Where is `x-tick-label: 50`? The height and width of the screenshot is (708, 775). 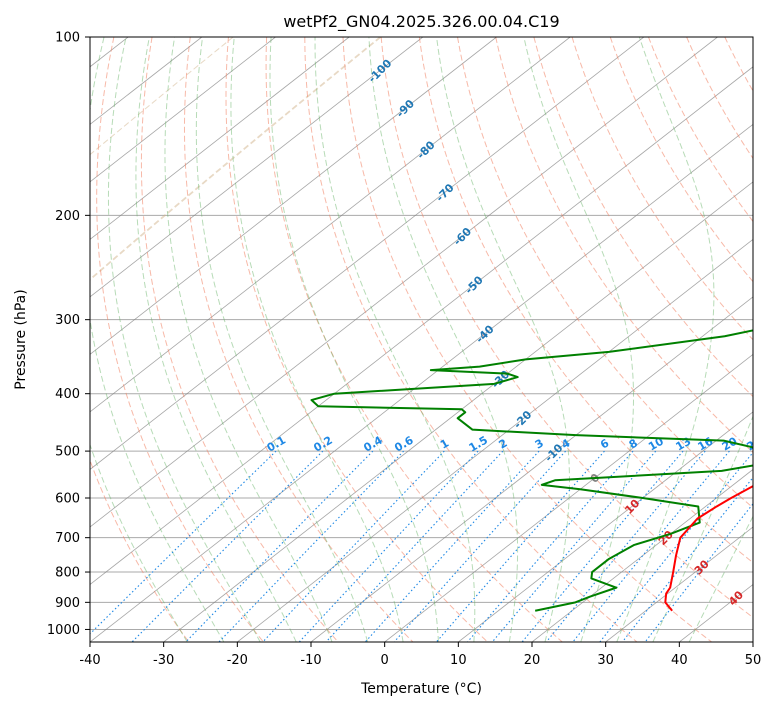
x-tick-label: 50 is located at coordinates (753, 660).